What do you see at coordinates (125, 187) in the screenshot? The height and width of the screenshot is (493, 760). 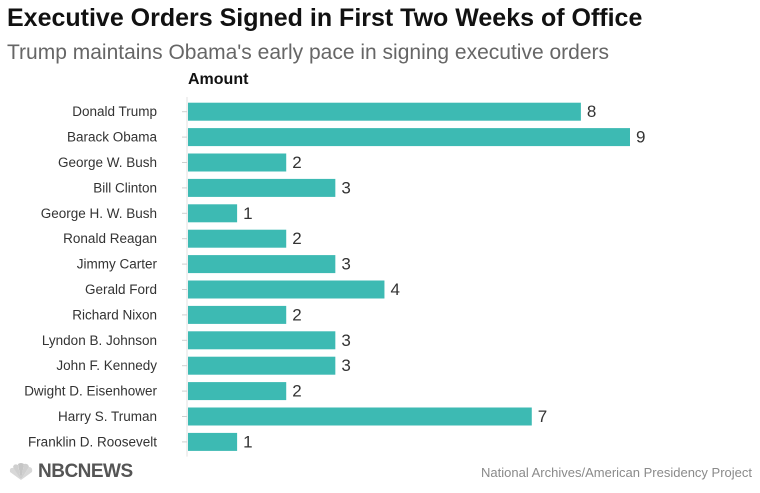 I see `category-label: Bill Clinton` at bounding box center [125, 187].